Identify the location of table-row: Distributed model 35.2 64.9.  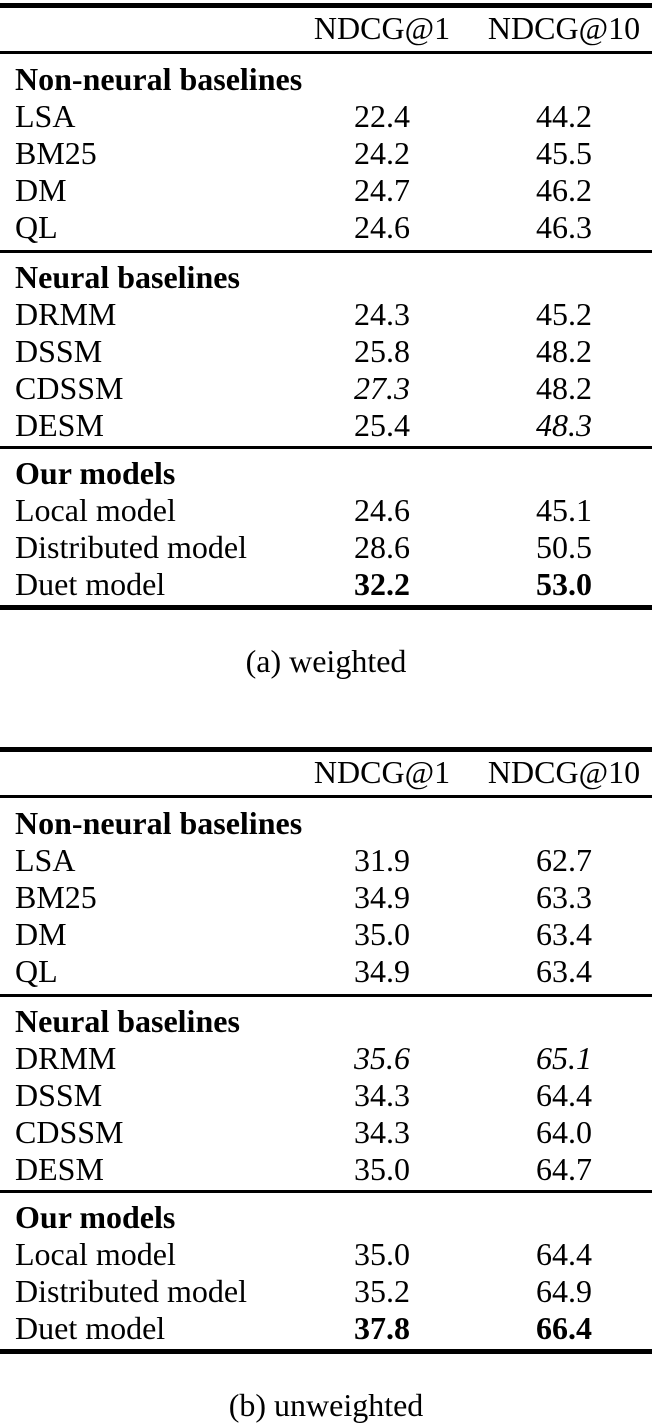
(326, 1291).